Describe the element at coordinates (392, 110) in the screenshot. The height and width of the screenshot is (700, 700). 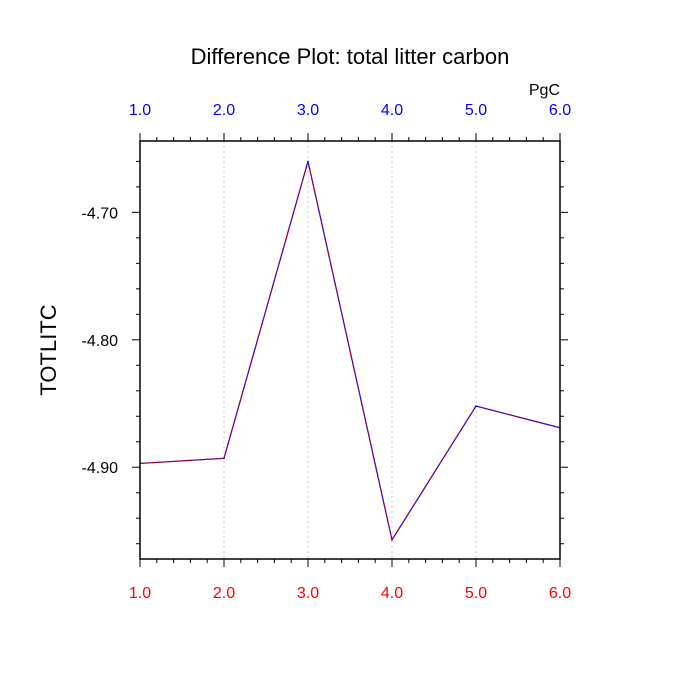
I see `x-tick-label-top: 4.0` at that location.